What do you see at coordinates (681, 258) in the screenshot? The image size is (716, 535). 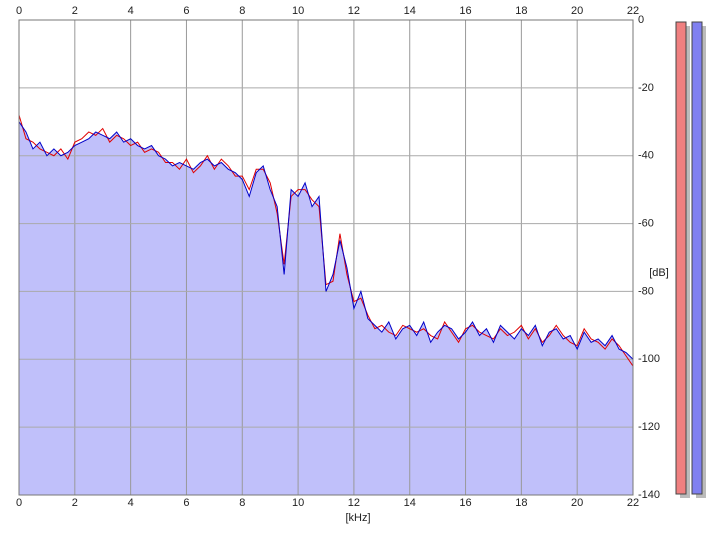 I see `left-meter` at bounding box center [681, 258].